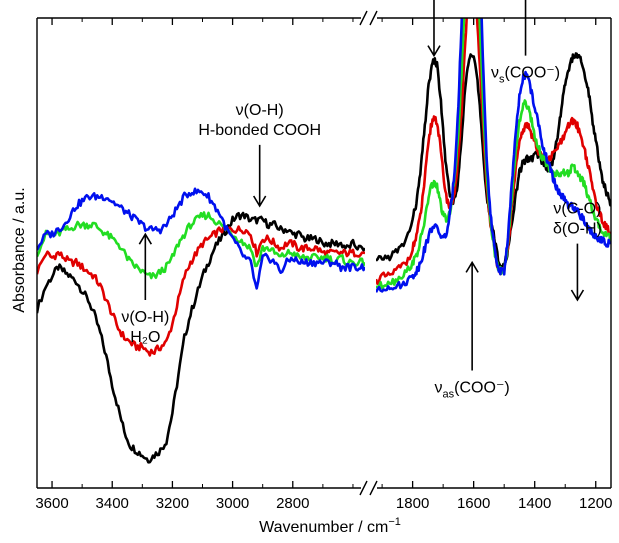 This screenshot has width=619, height=543. Describe the element at coordinates (534, 503) in the screenshot. I see `x-tick-label-1400: 1400` at that location.